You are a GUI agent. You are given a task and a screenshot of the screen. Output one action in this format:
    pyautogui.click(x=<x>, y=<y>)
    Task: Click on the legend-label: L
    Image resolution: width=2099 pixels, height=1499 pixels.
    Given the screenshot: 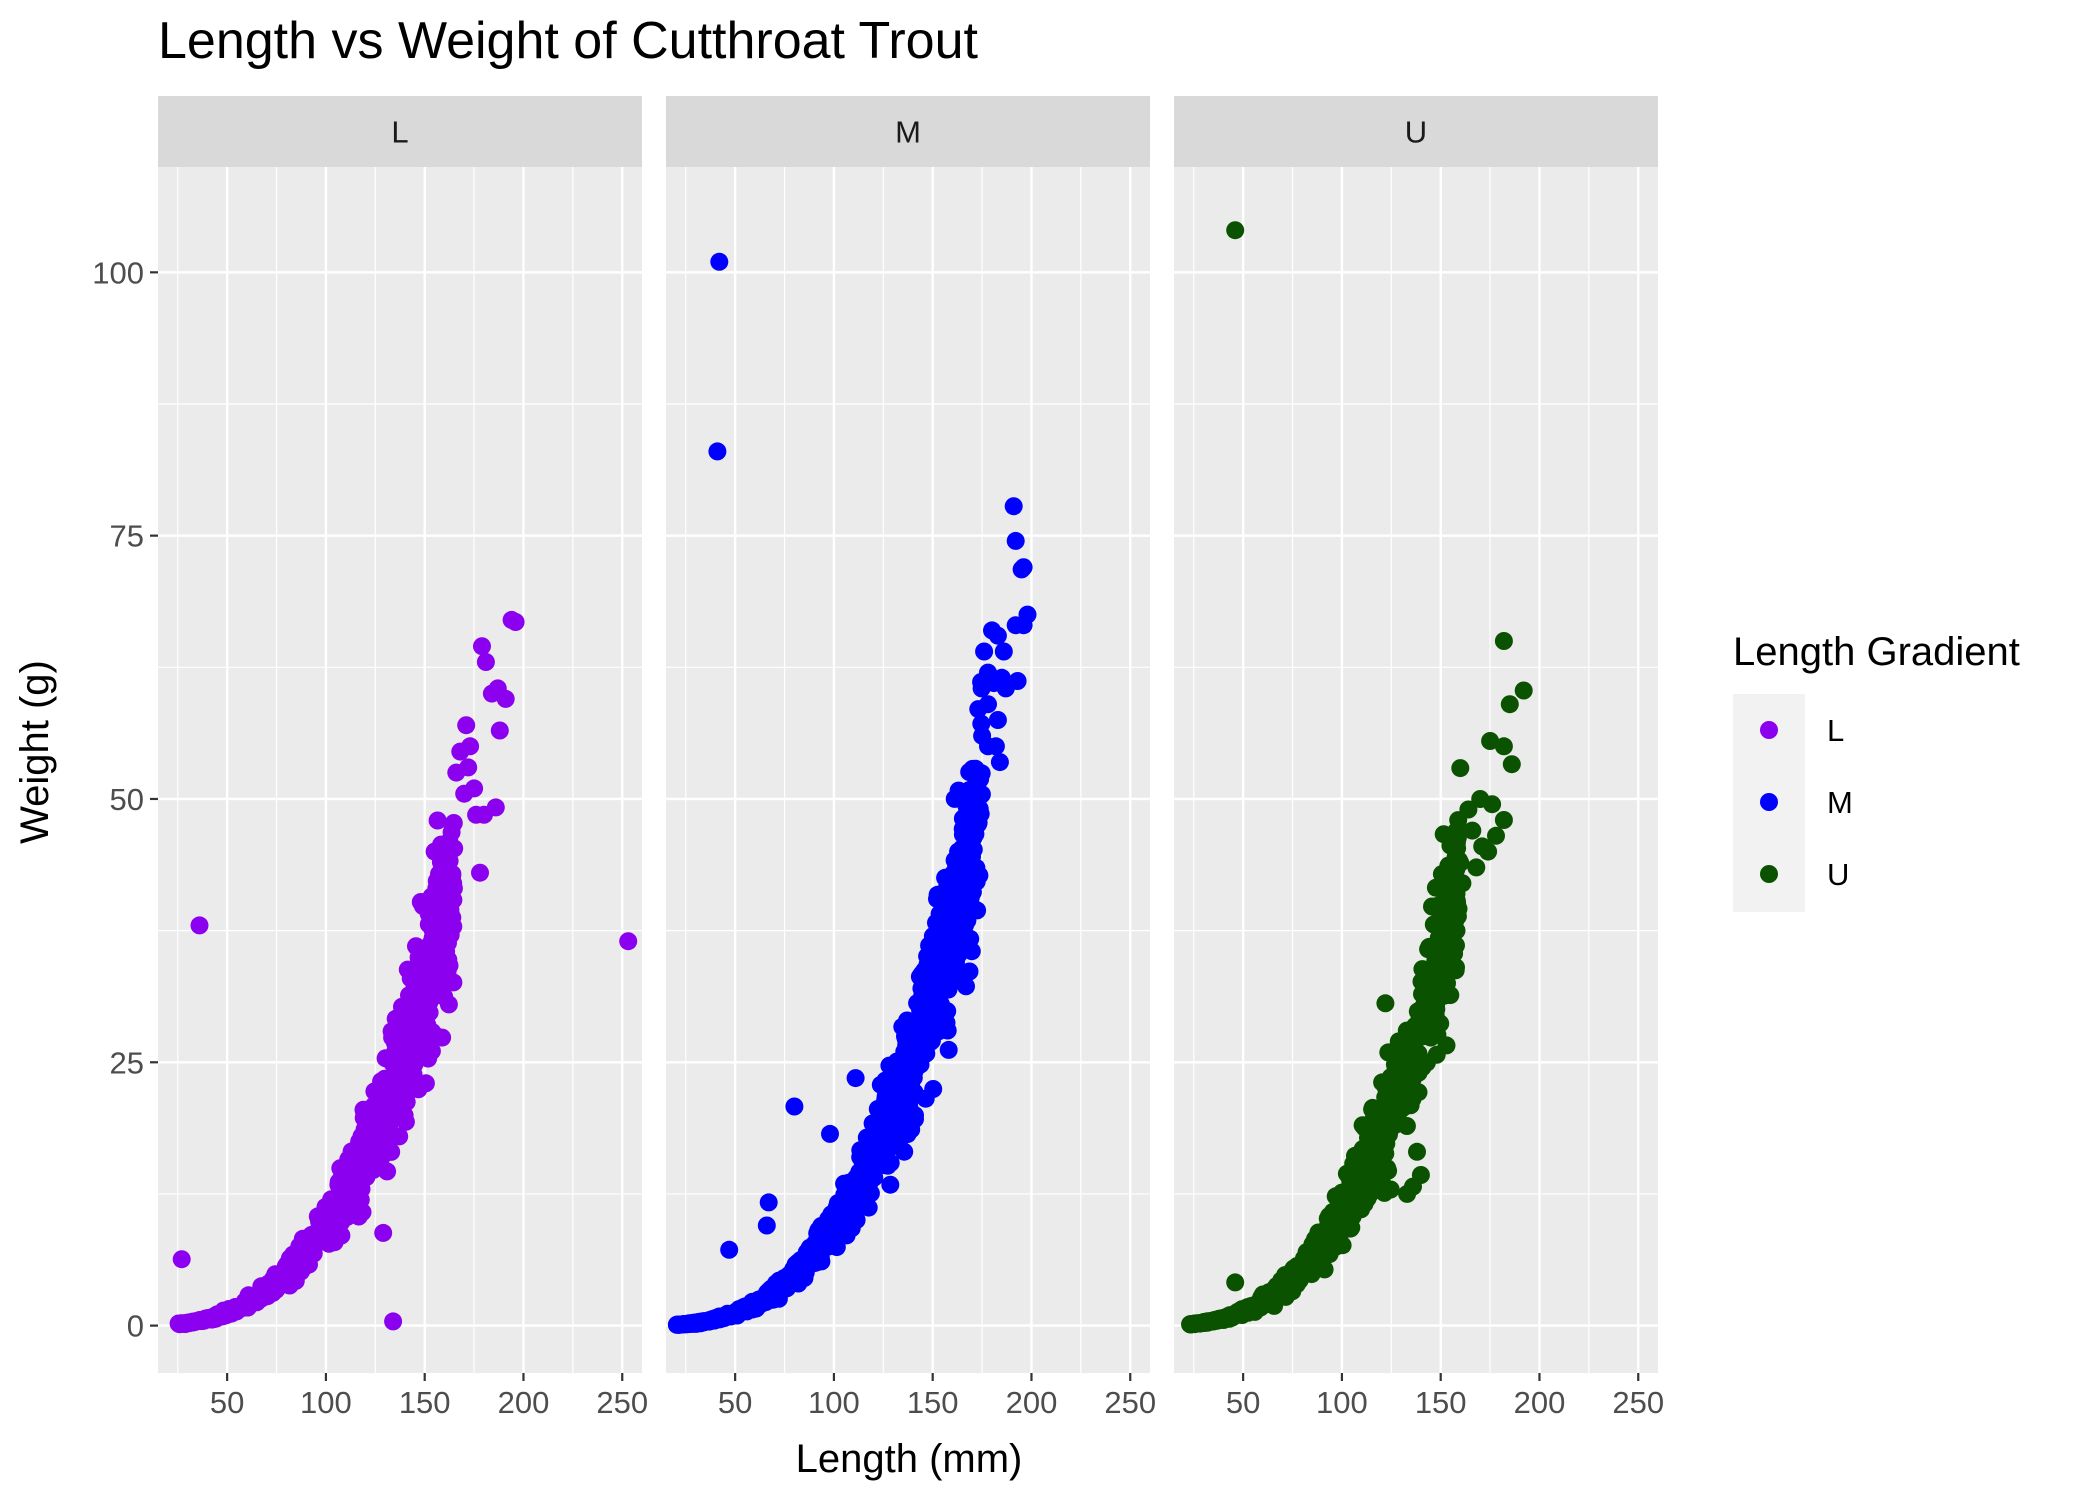 What is the action you would take?
    pyautogui.click(x=1835, y=730)
    